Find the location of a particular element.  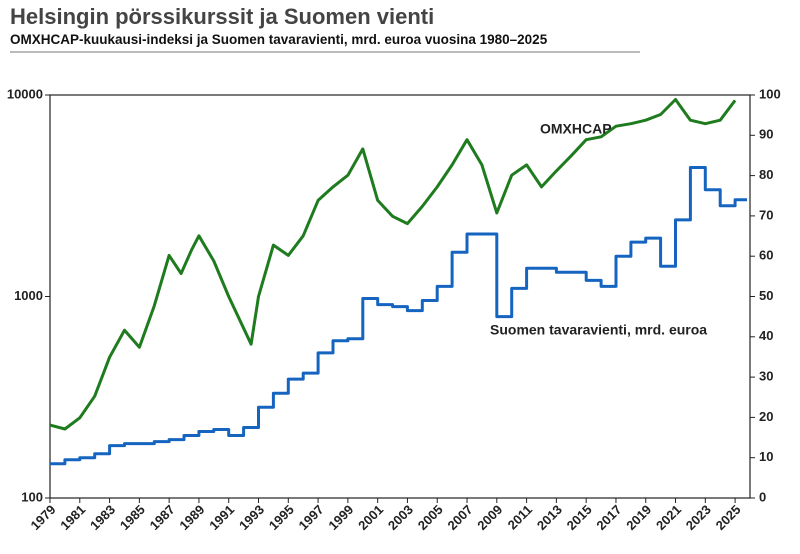

x-tick-label: 2019 is located at coordinates (638, 517).